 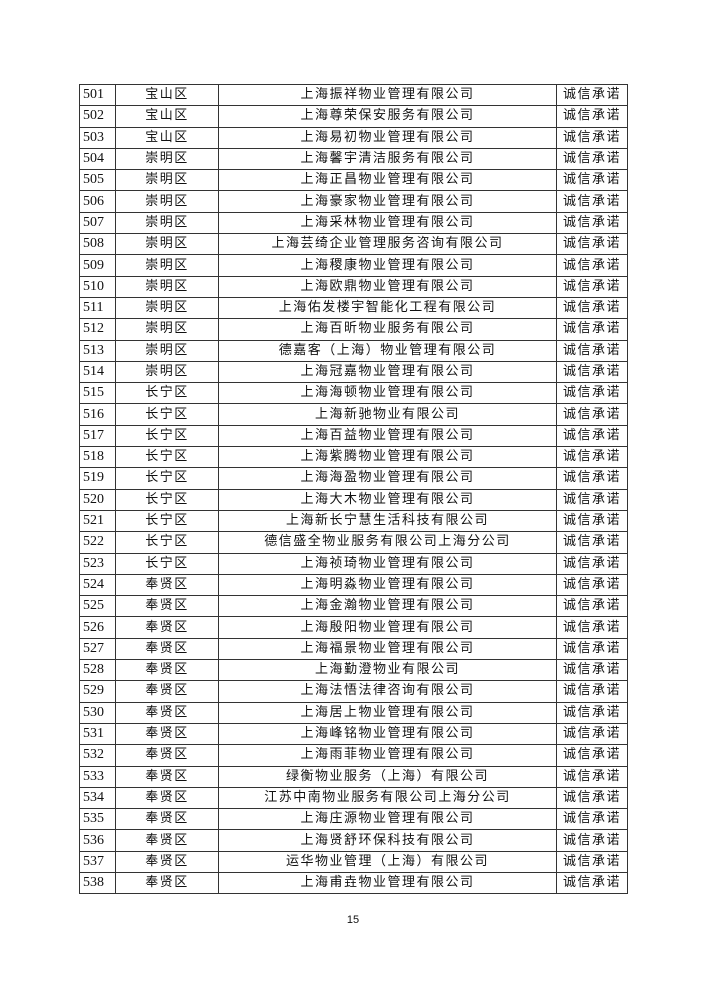 I want to click on table-row: 529 奉贤区 上海法悟法律咨询有限公司 诚信承诺, so click(x=353, y=691).